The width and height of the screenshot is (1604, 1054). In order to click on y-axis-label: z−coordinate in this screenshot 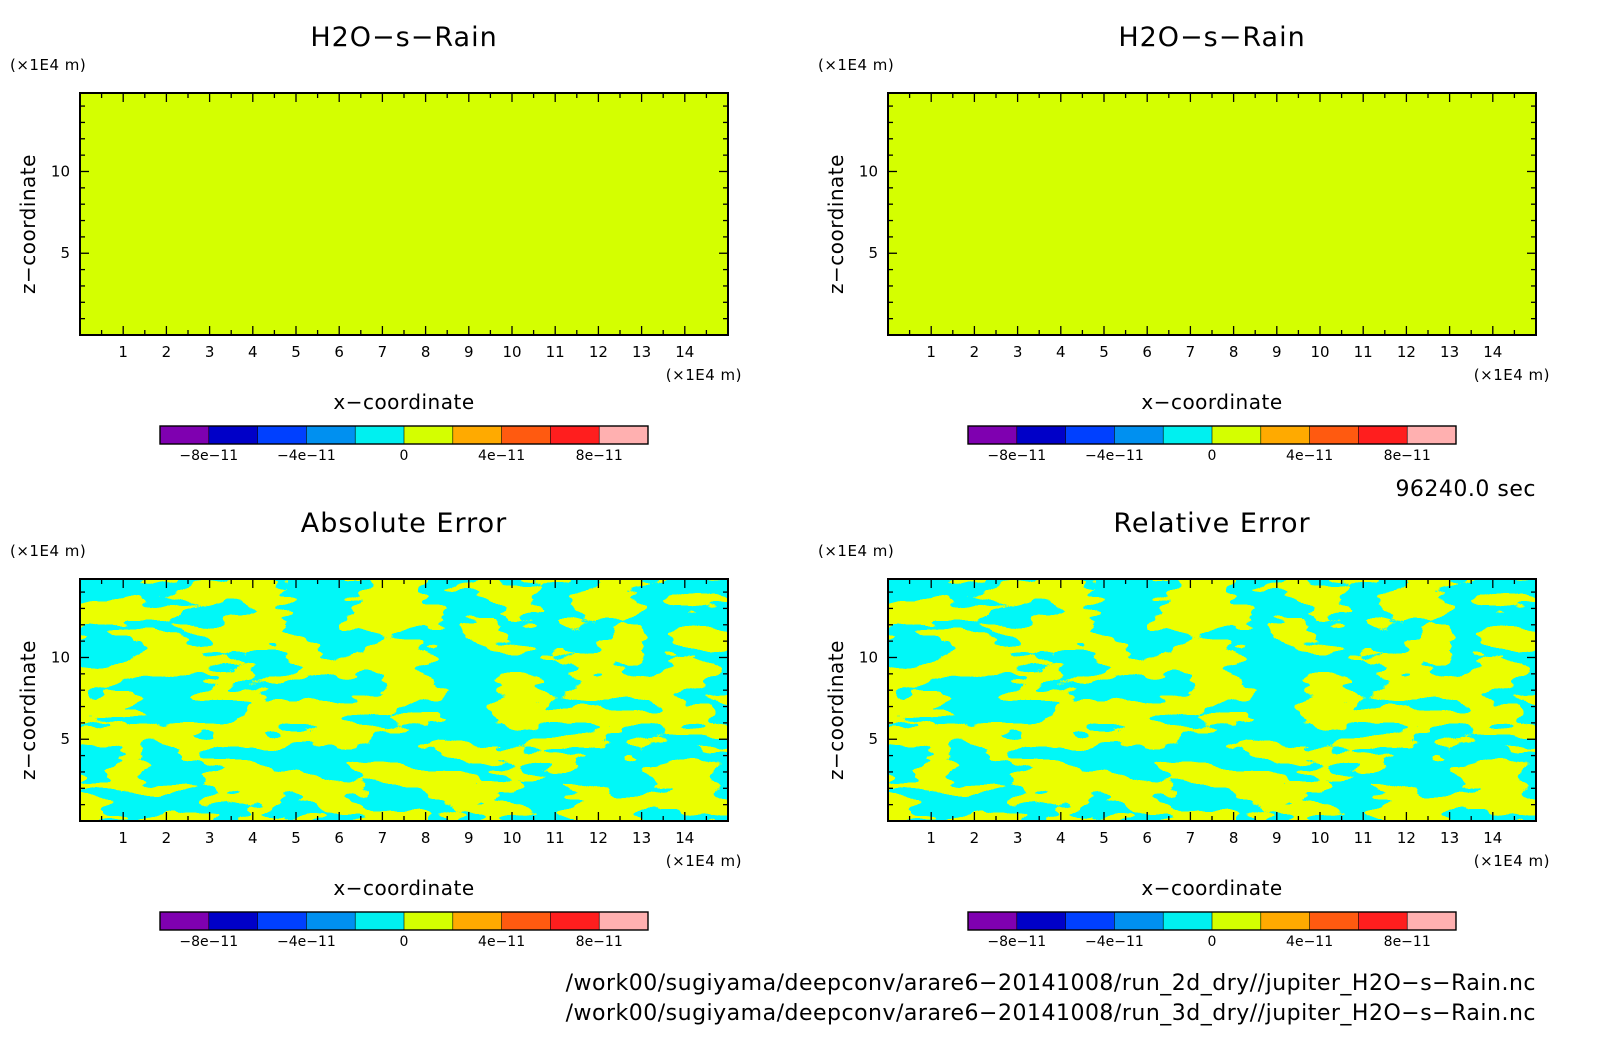, I will do `click(836, 224)`.